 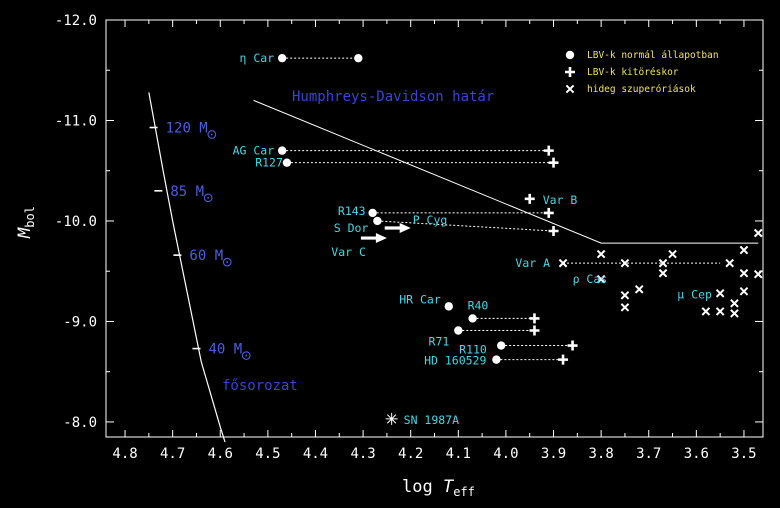 I want to click on lbv-star-label: R71, so click(x=439, y=341).